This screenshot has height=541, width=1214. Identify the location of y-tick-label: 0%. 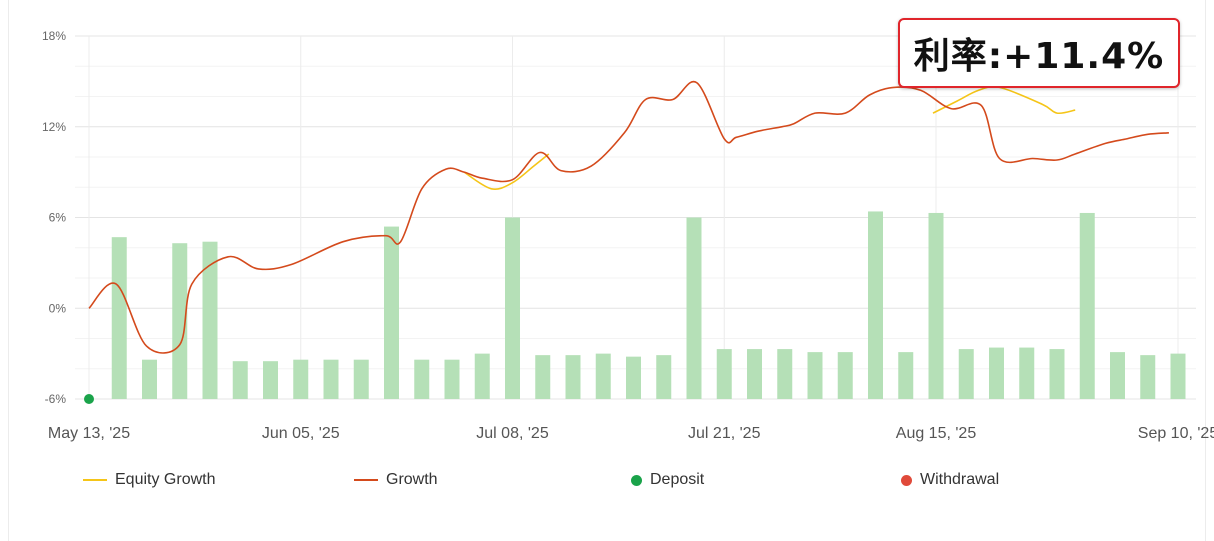
(58, 308).